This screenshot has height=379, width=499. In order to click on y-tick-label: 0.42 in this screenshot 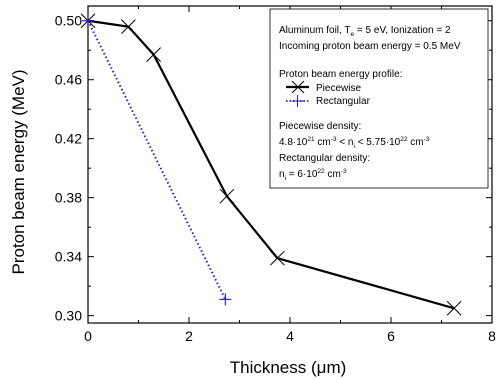, I will do `click(68, 139)`.